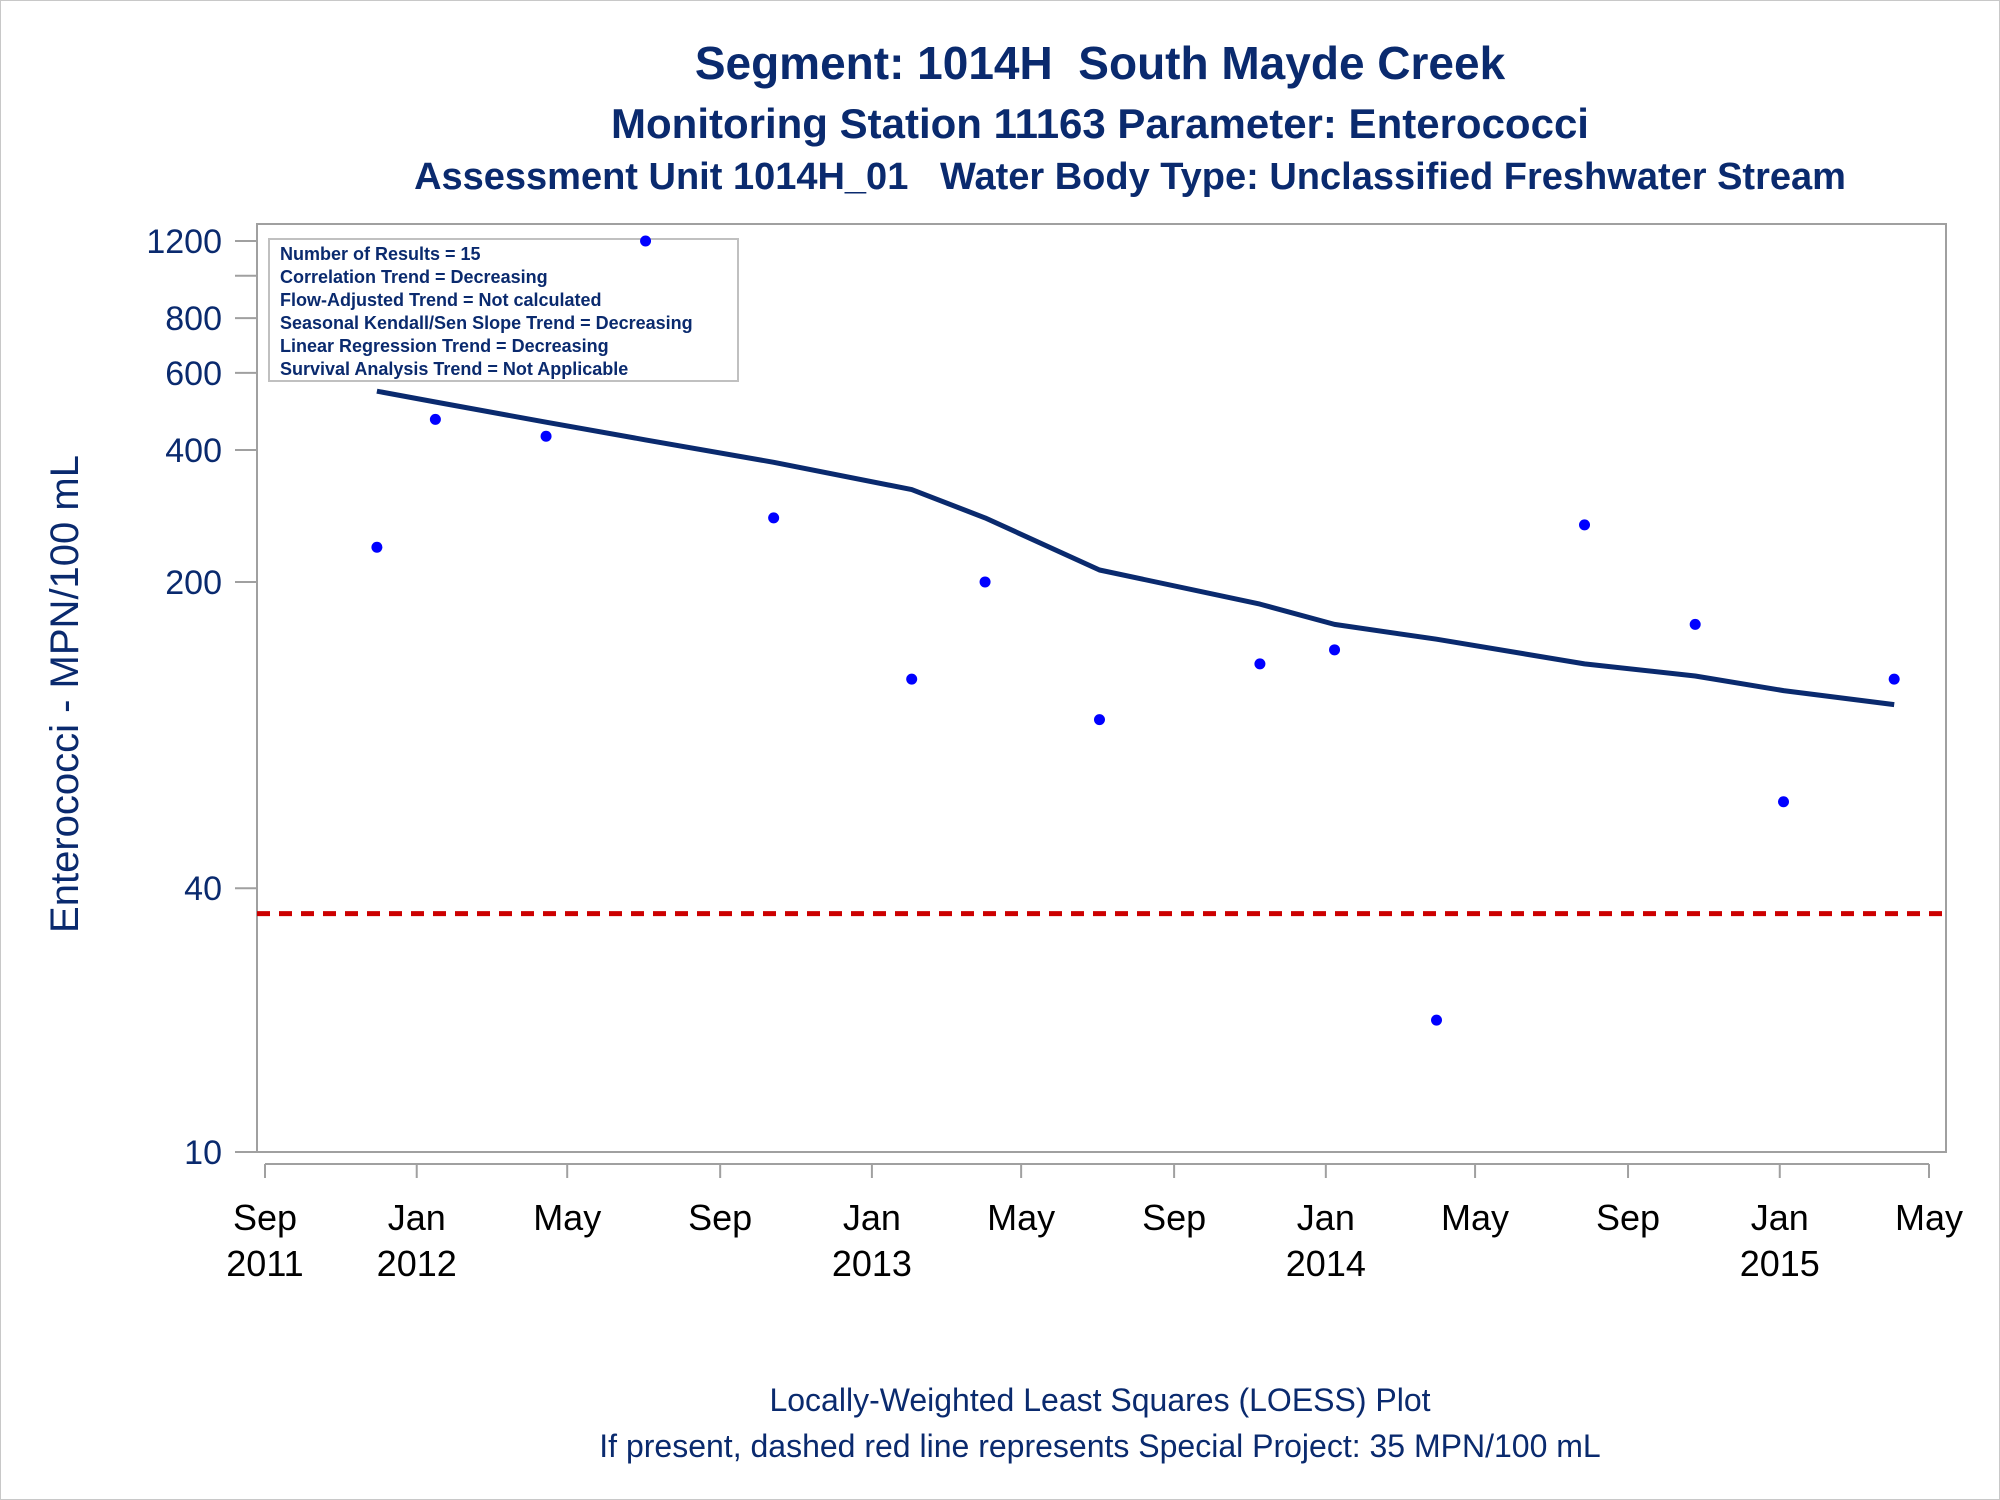 This screenshot has width=2000, height=1500. Describe the element at coordinates (264, 1263) in the screenshot. I see `x-tick-year-label: 2011` at that location.